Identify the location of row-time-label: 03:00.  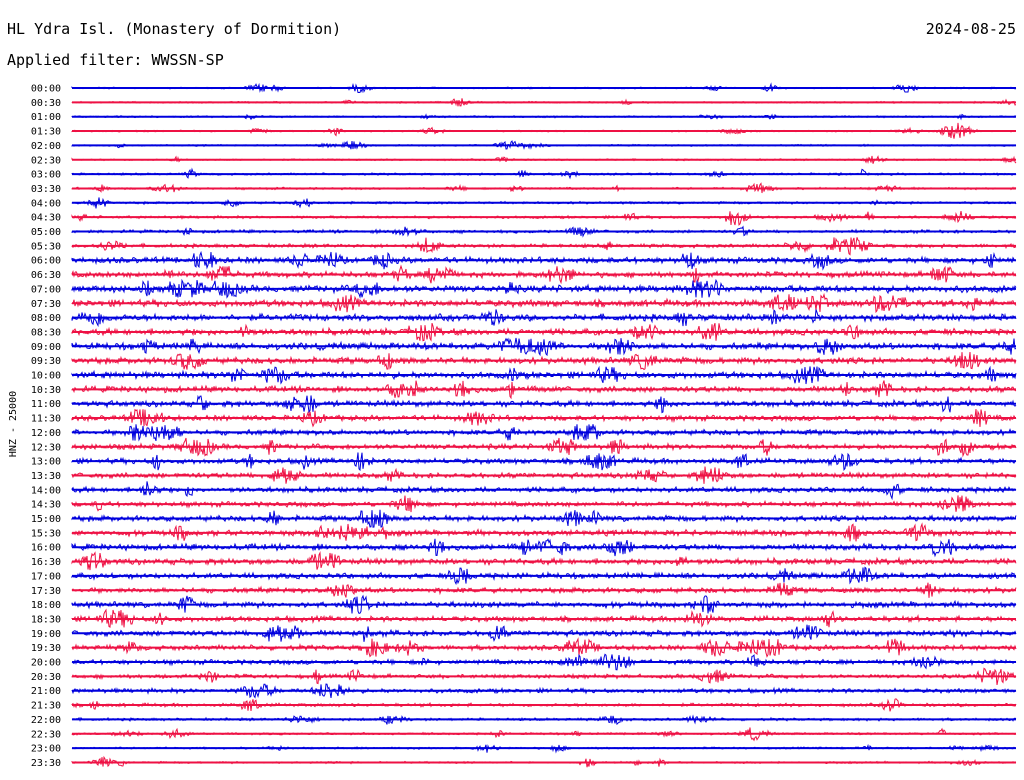
(46, 175).